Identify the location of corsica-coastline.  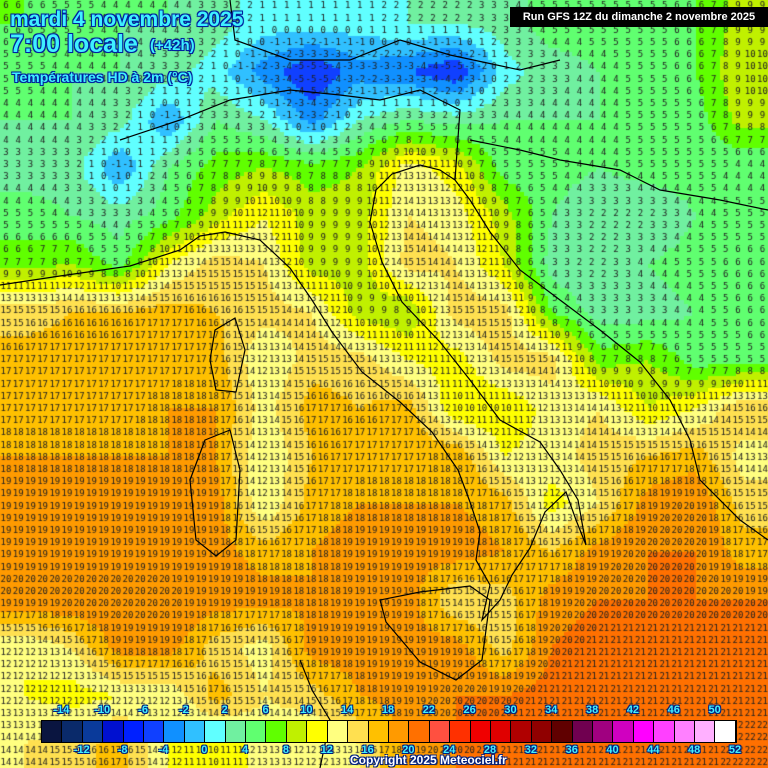
(227, 355).